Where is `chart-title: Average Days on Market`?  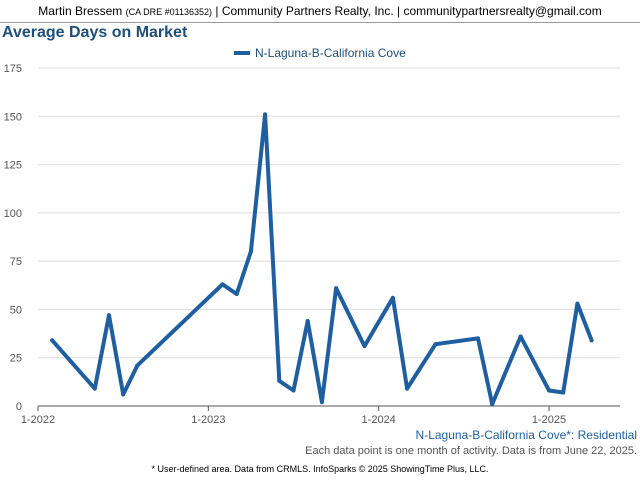
chart-title: Average Days on Market is located at coordinates (95, 32).